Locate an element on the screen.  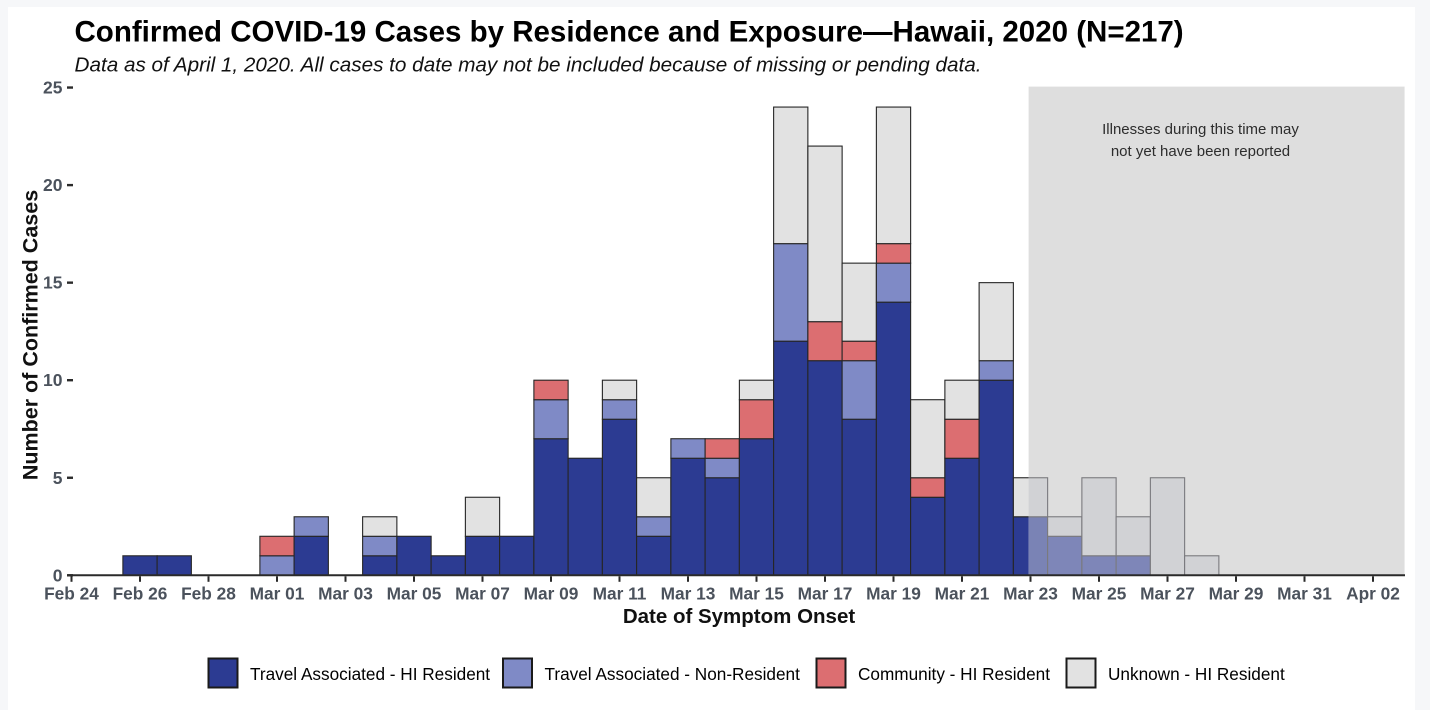
svg-text:Travel Associated - HI Residen: Travel Associated - HI Resident is located at coordinates (370, 674).